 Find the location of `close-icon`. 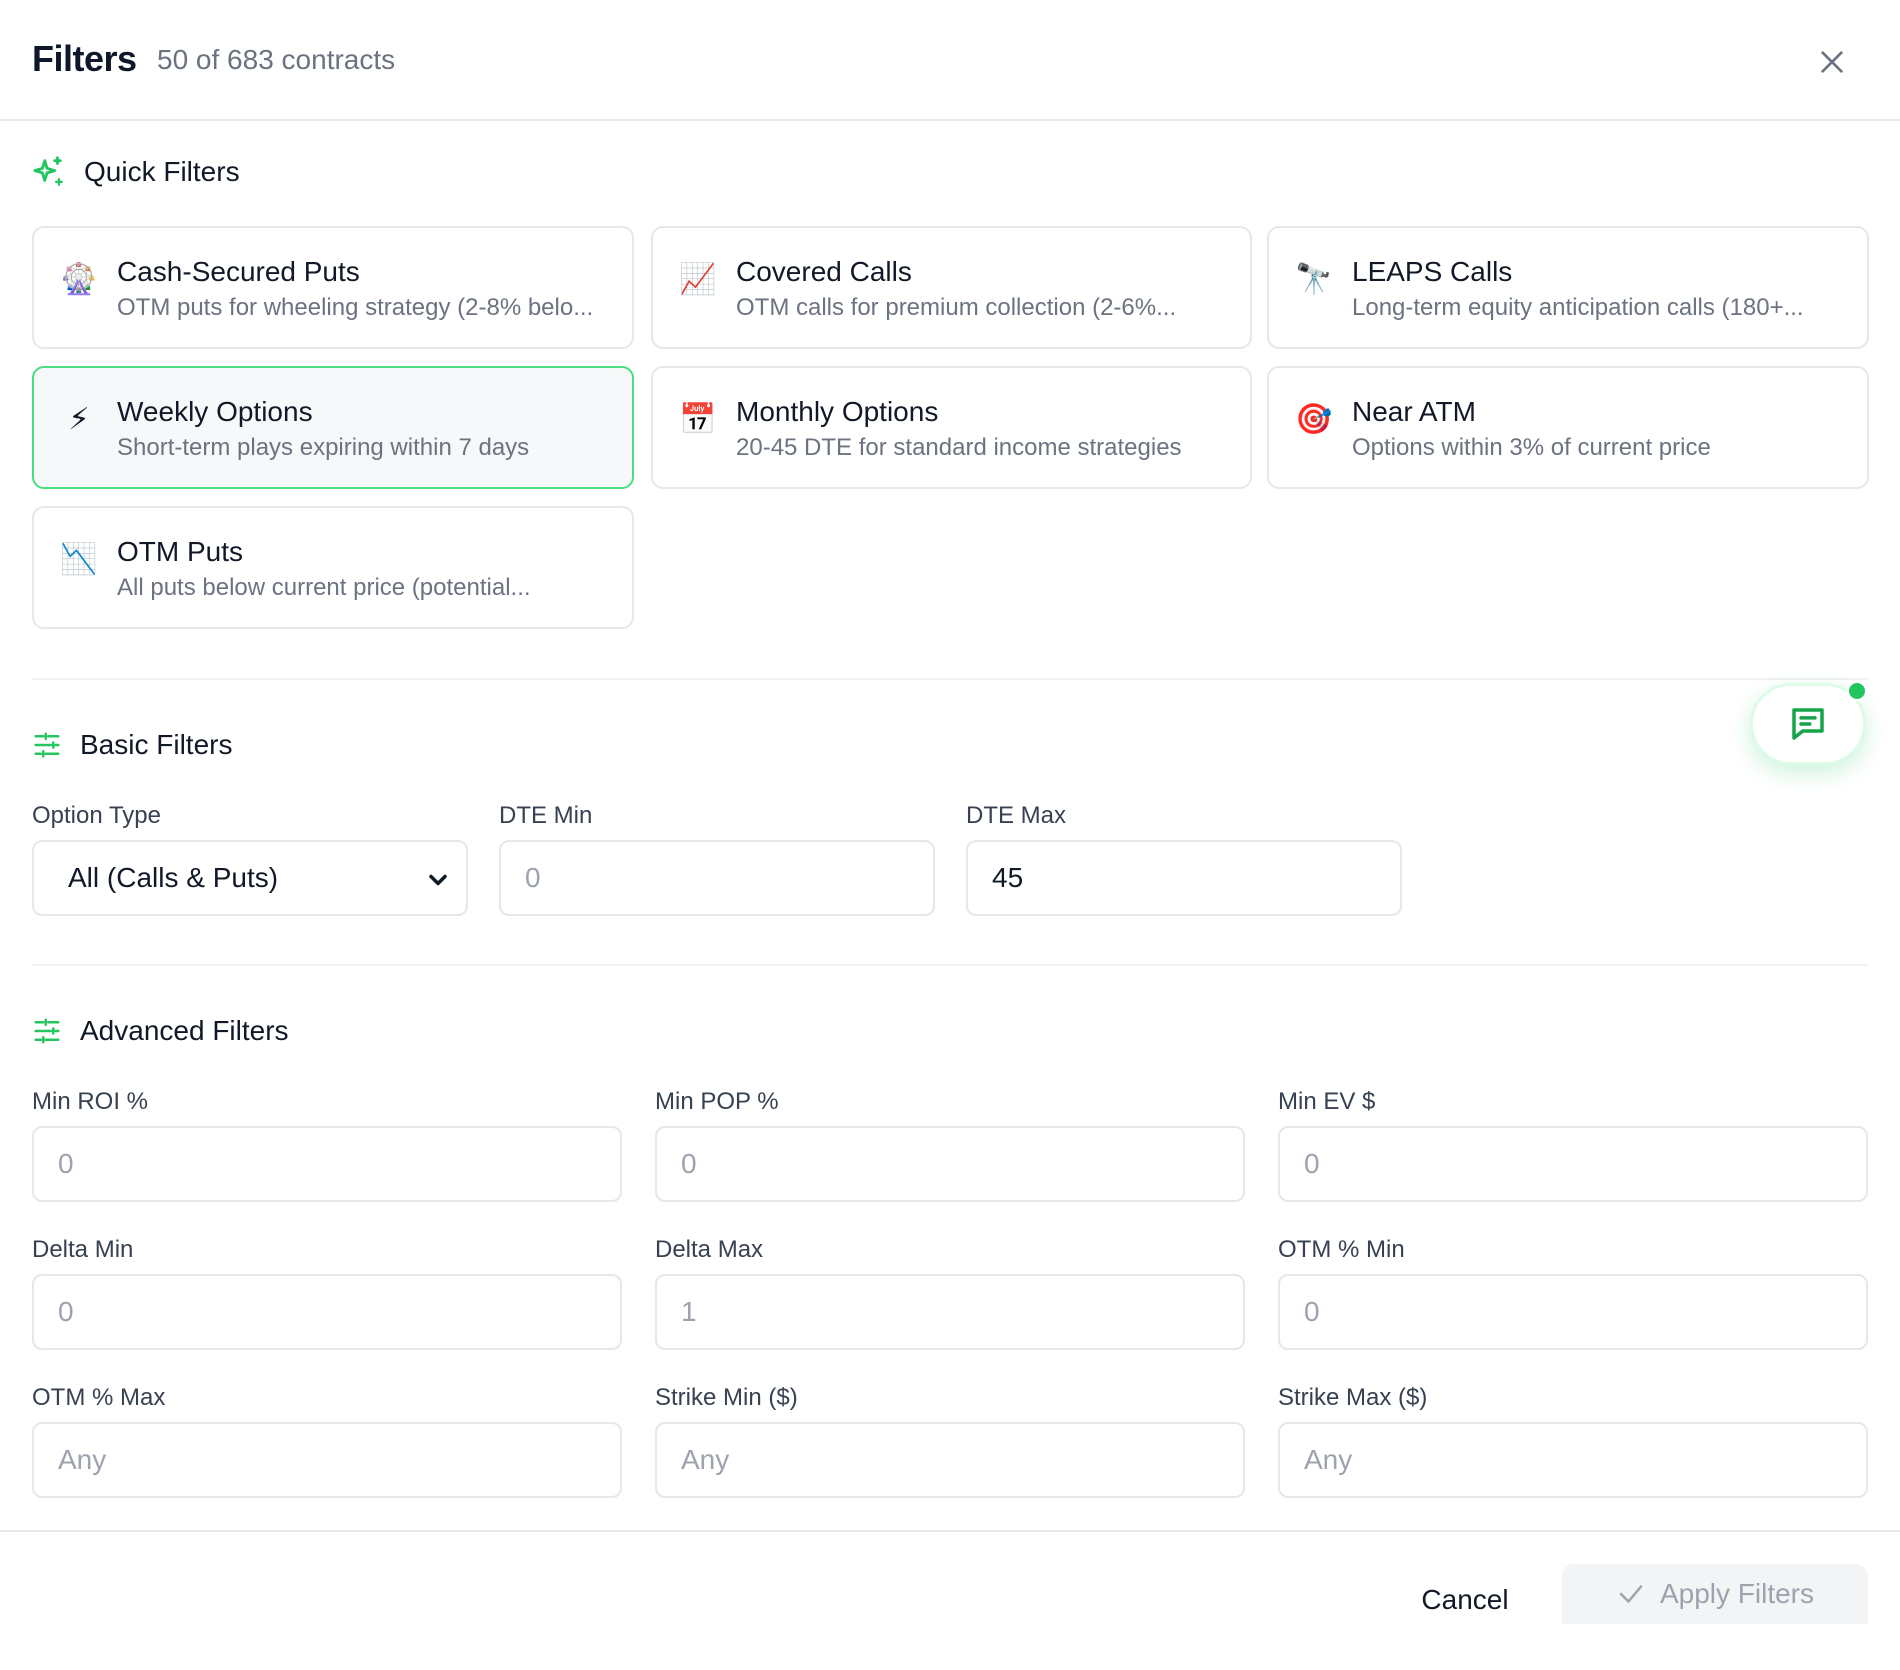

close-icon is located at coordinates (1832, 62).